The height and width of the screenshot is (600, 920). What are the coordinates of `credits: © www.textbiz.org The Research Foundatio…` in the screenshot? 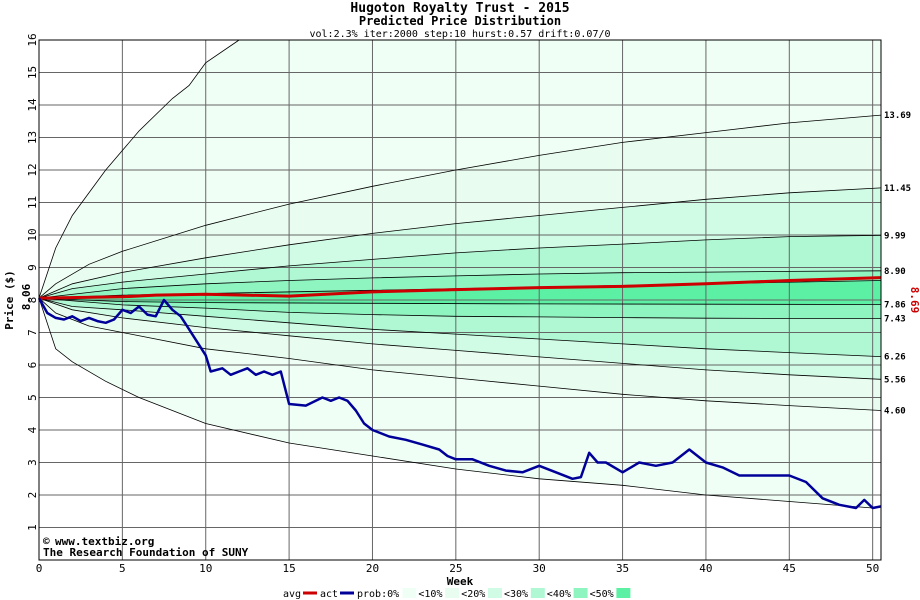 It's located at (146, 547).